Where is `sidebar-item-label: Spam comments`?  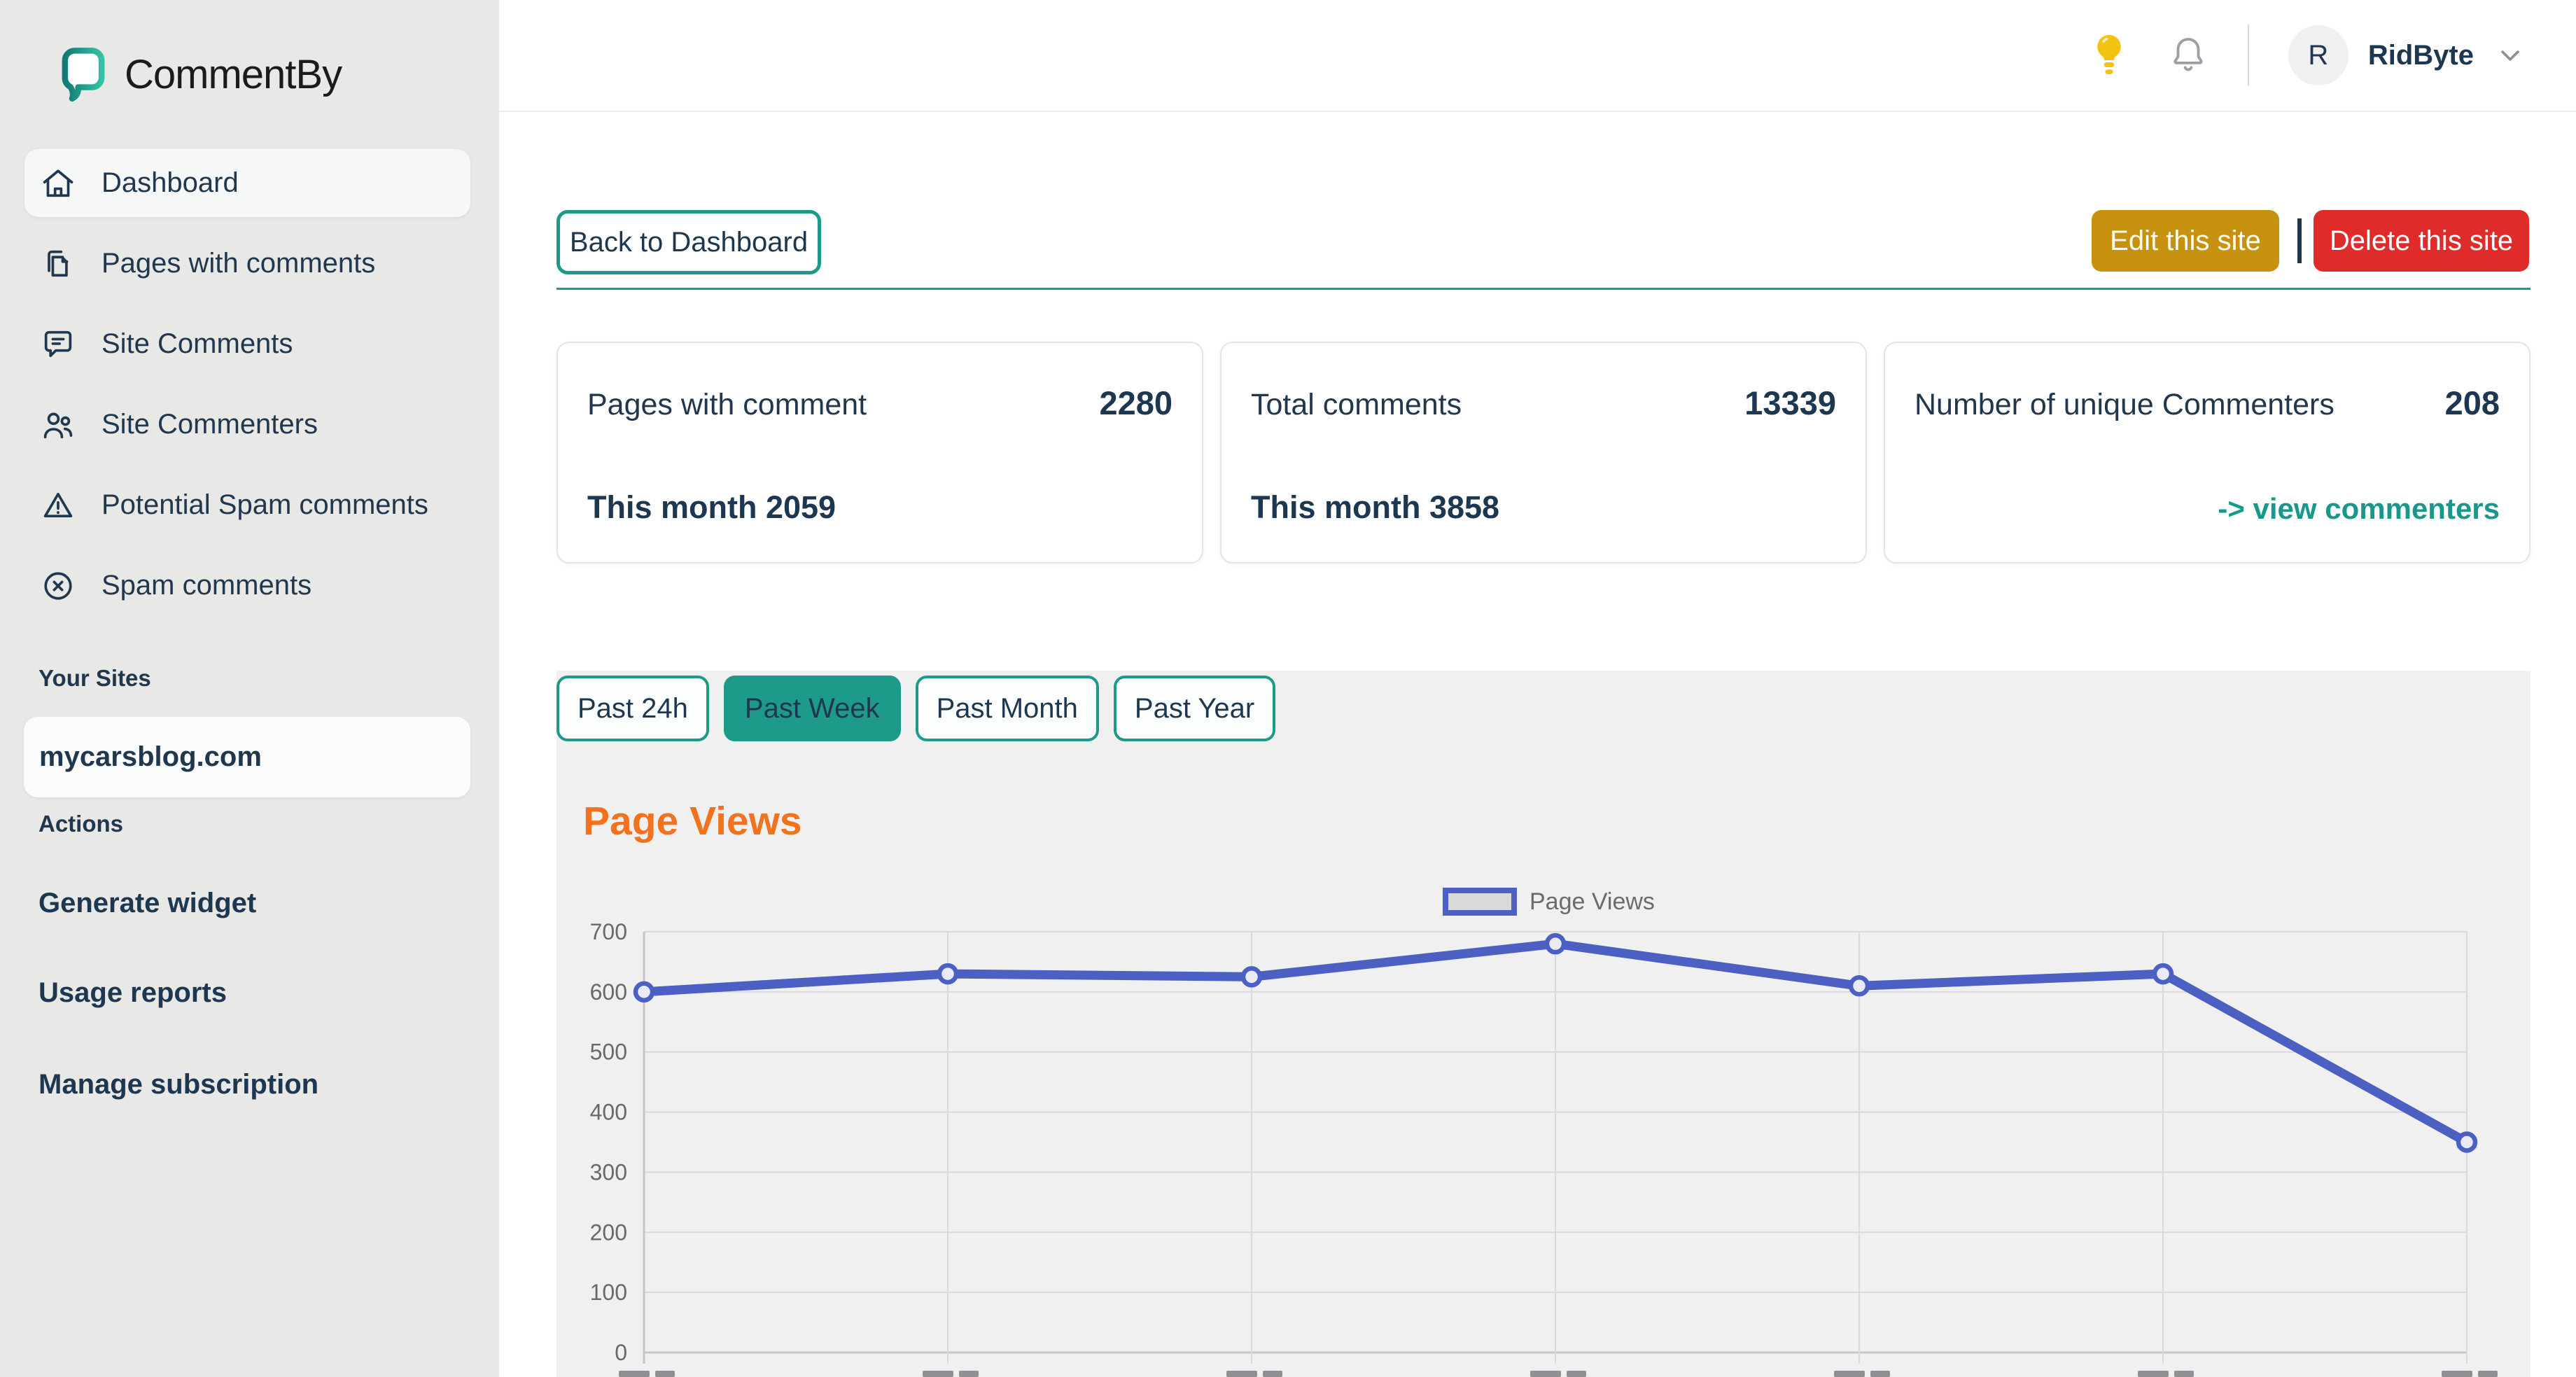
sidebar-item-label: Spam comments is located at coordinates (207, 585).